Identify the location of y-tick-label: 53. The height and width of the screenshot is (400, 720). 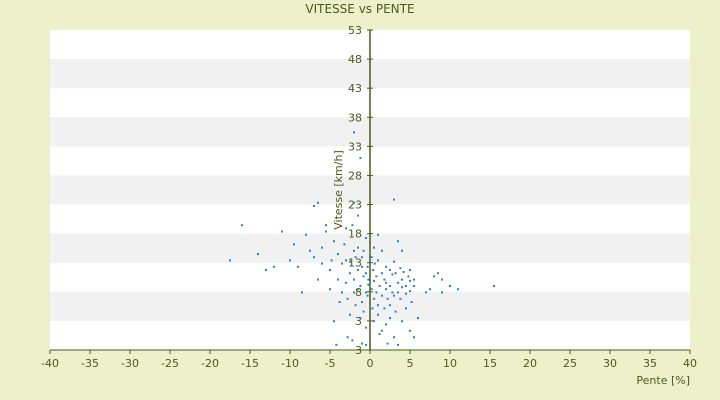
(355, 30).